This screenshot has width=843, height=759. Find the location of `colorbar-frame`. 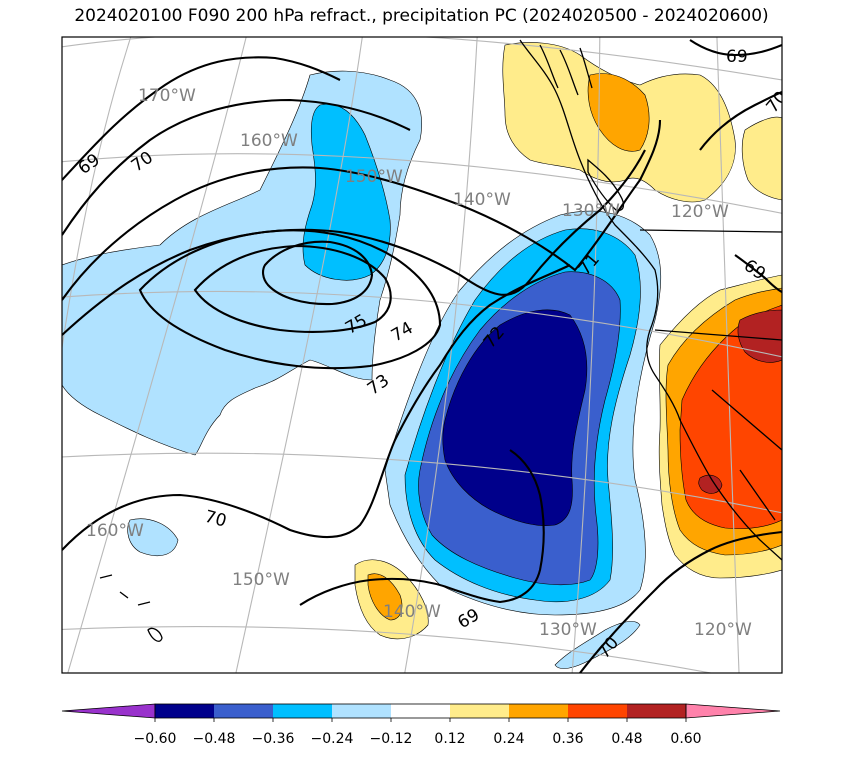

colorbar-frame is located at coordinates (420, 711).